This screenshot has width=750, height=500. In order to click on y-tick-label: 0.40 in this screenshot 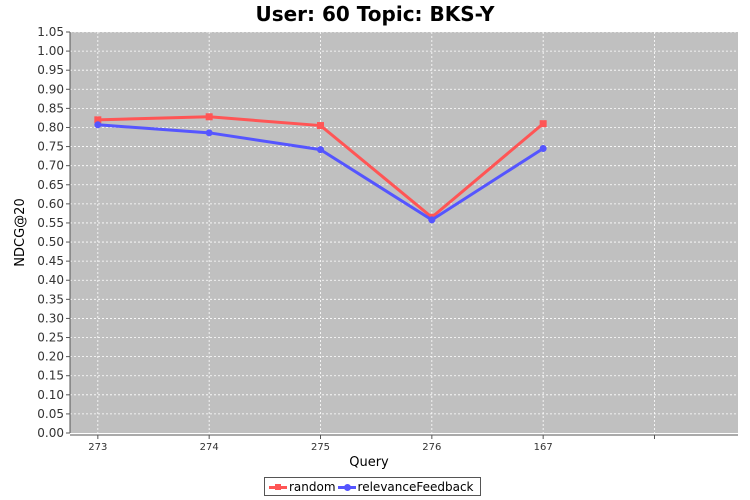, I will do `click(50, 280)`.